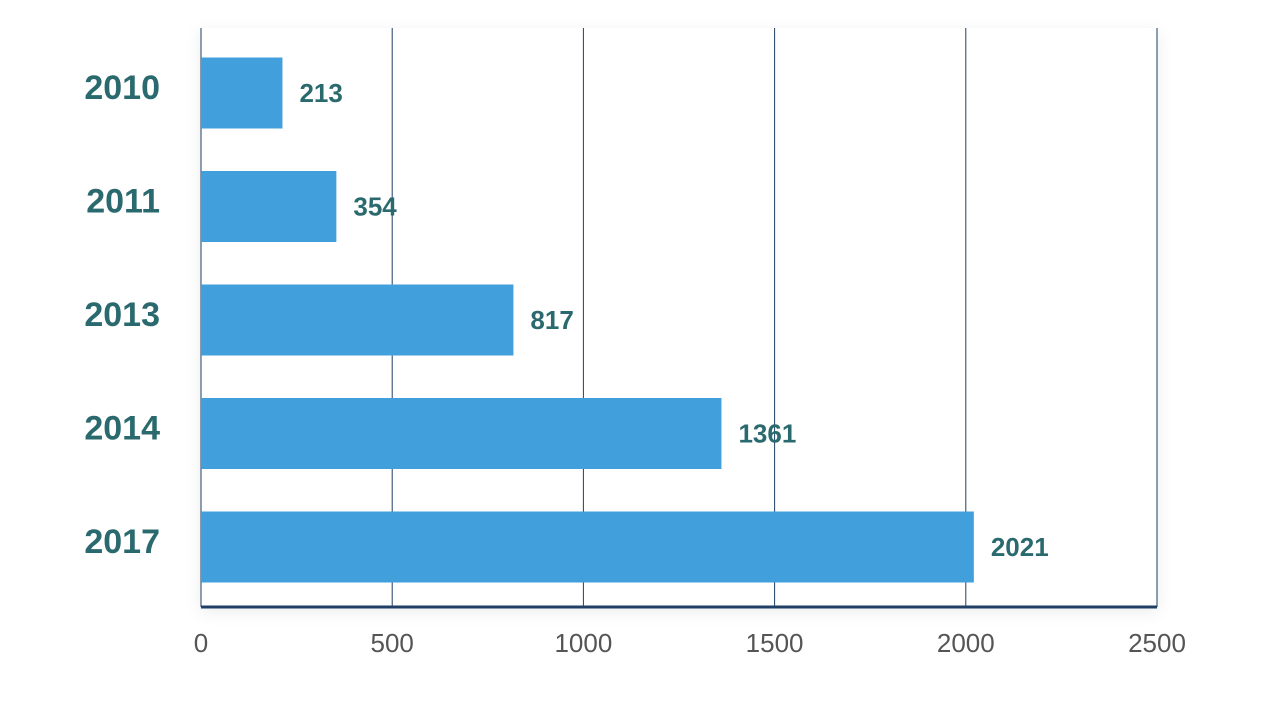 This screenshot has width=1288, height=706. Describe the element at coordinates (966, 643) in the screenshot. I see `x-tick-label-2000: 2000` at that location.